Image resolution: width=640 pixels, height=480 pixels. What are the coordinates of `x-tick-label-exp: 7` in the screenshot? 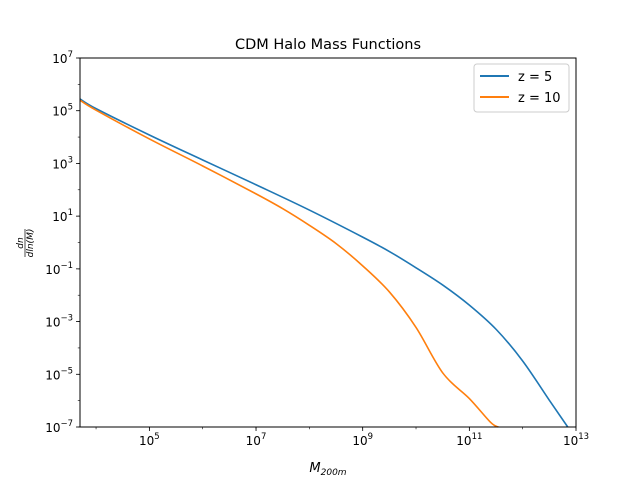 It's located at (263, 437).